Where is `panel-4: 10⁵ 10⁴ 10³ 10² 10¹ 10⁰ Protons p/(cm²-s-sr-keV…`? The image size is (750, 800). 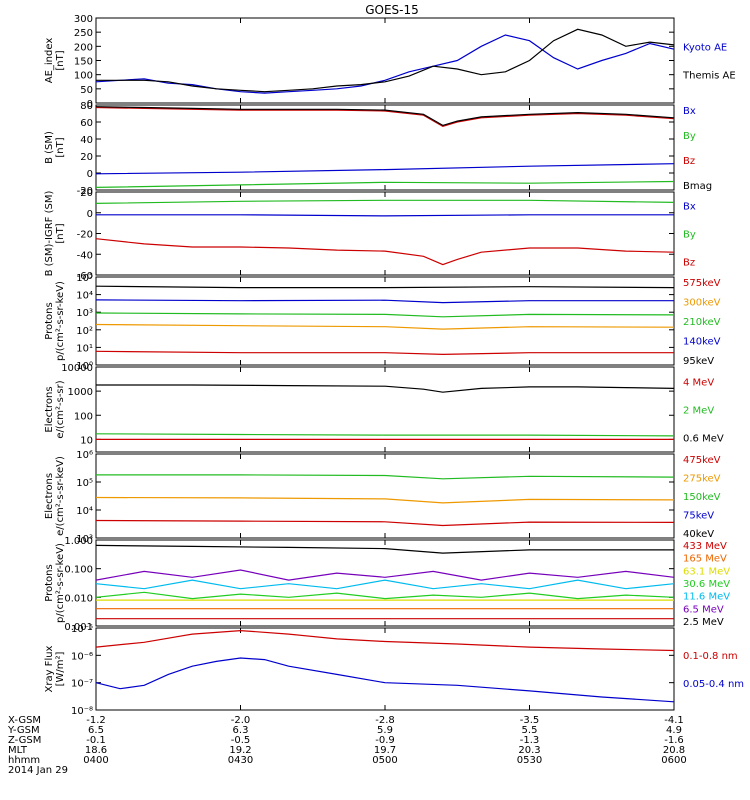 panel-4: 10⁵ 10⁴ 10³ 10² 10¹ 10⁰ Protons p/(cm²-s-sr-keV… is located at coordinates (382, 322).